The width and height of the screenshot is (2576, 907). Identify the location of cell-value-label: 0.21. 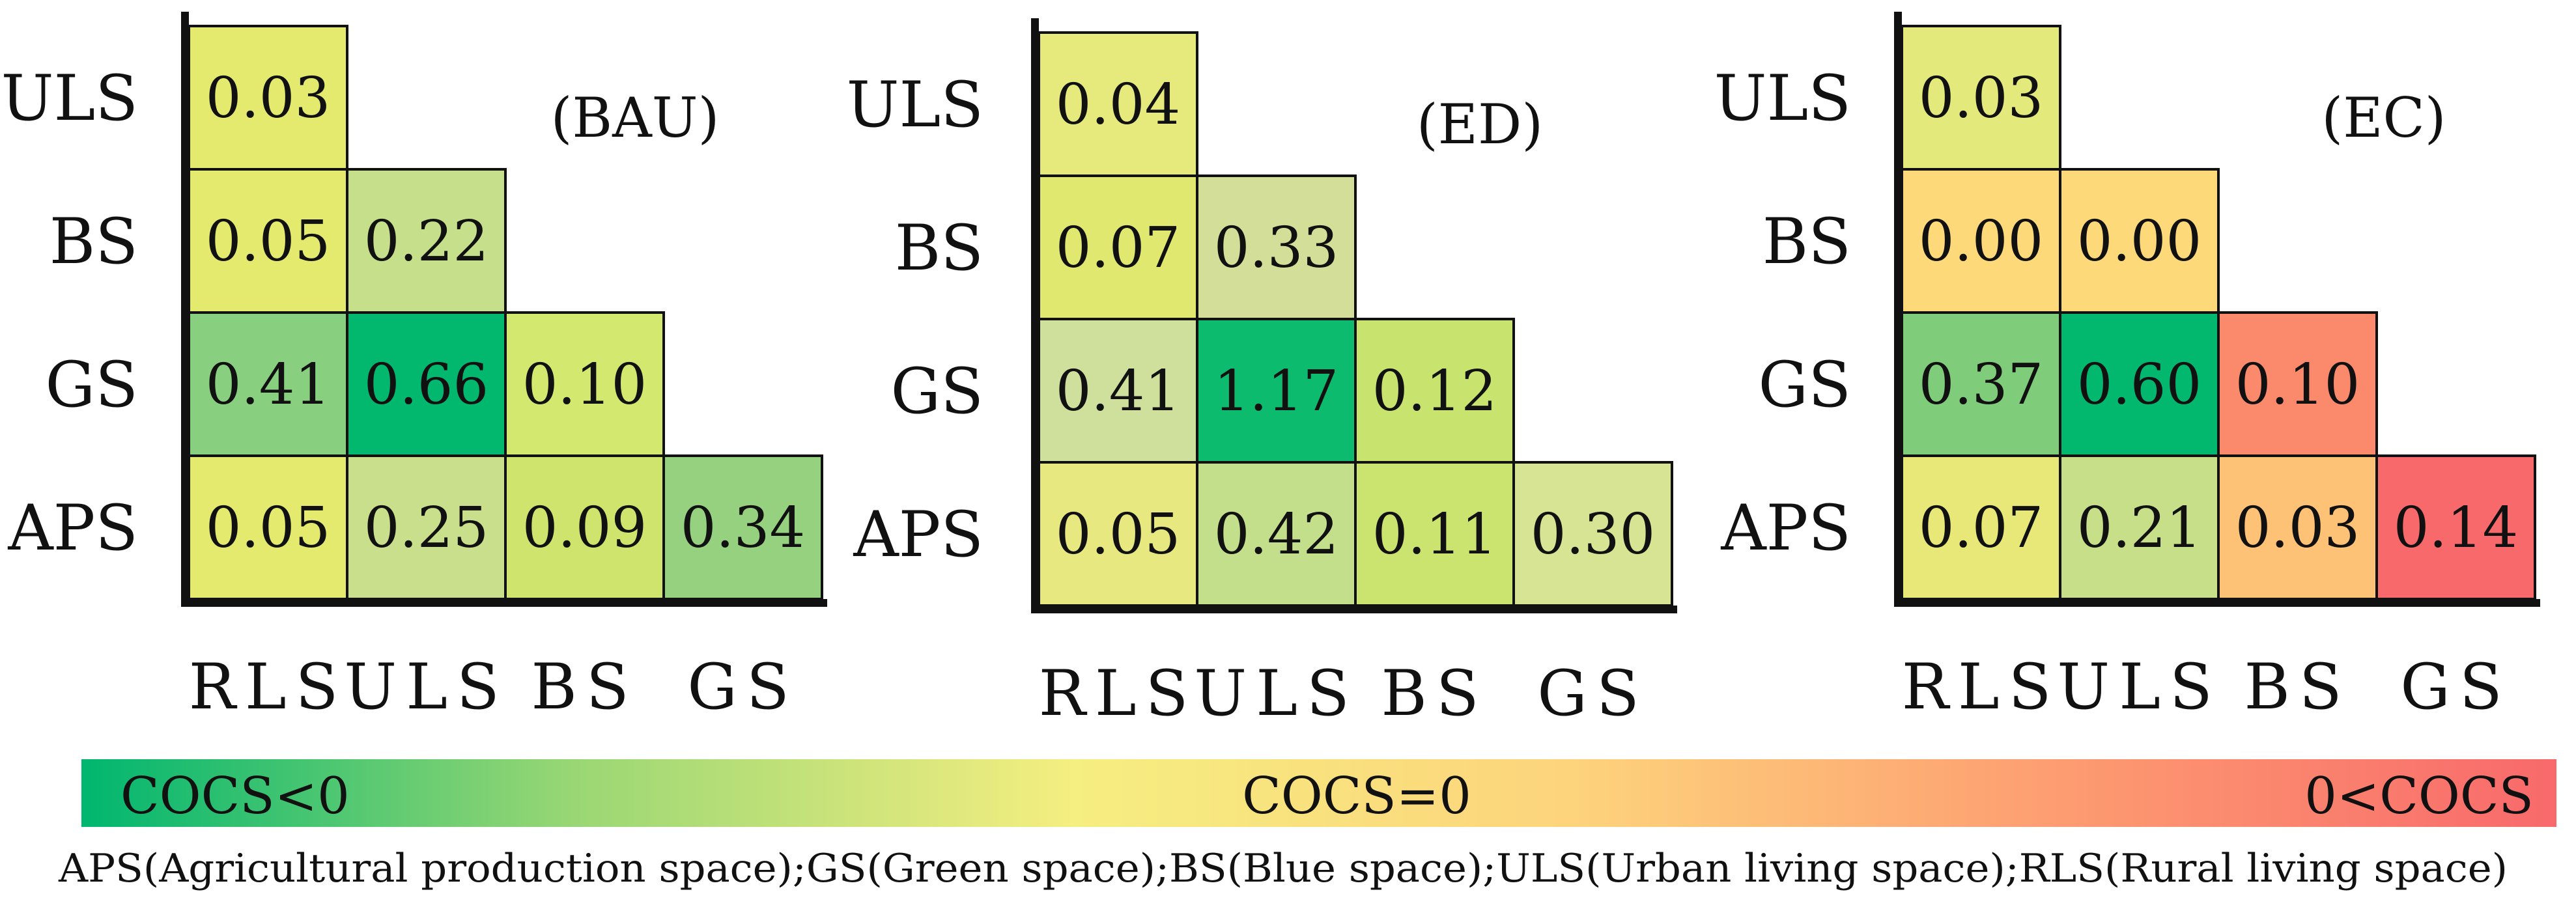
(2139, 528).